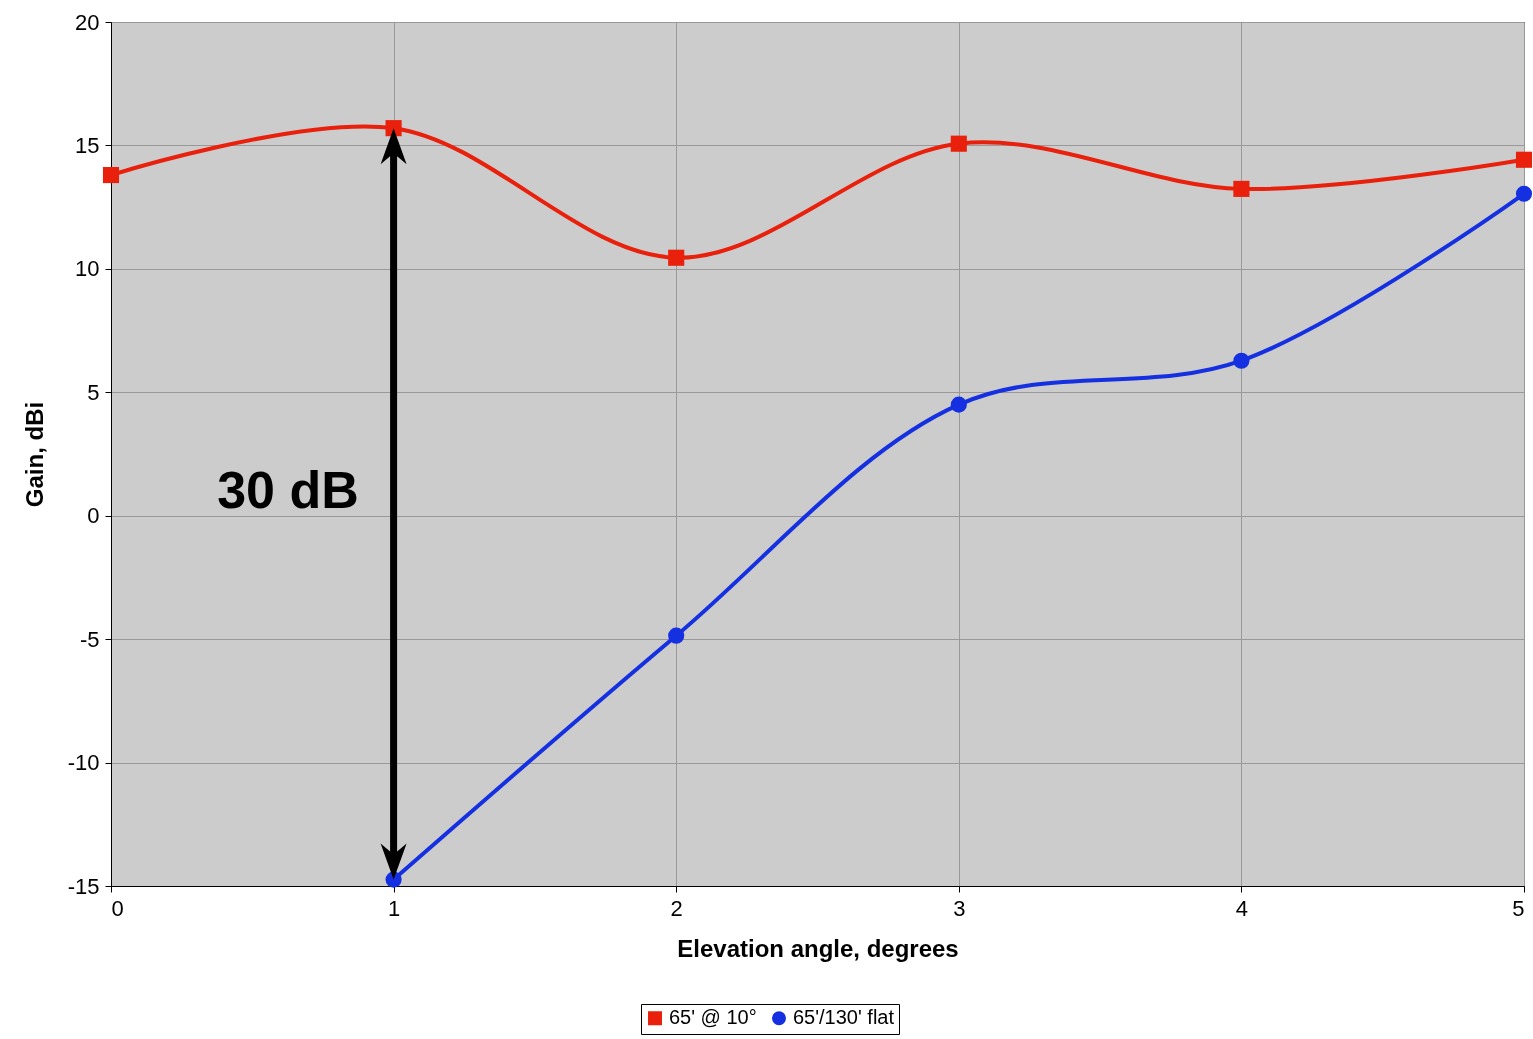 This screenshot has width=1533, height=1039. What do you see at coordinates (83, 763) in the screenshot?
I see `y-tick-label: -10` at bounding box center [83, 763].